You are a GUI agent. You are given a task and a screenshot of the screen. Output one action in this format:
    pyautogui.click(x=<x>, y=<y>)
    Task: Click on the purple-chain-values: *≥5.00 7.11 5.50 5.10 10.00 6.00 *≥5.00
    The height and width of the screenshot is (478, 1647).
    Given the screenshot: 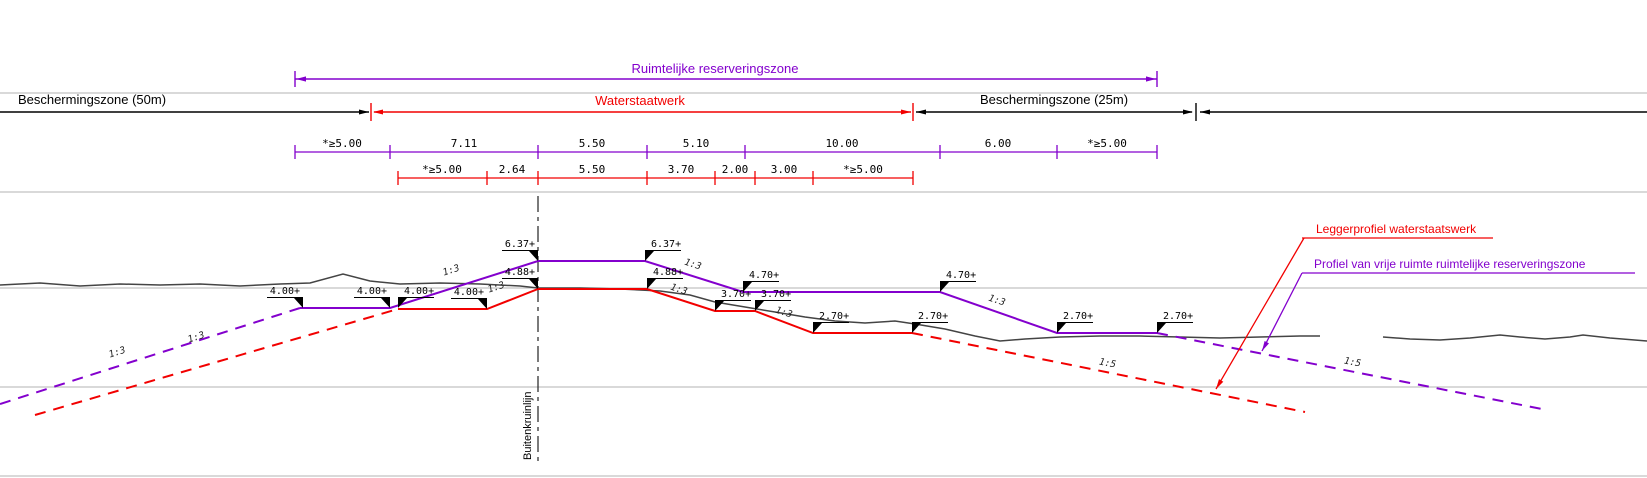 What is the action you would take?
    pyautogui.click(x=724, y=143)
    